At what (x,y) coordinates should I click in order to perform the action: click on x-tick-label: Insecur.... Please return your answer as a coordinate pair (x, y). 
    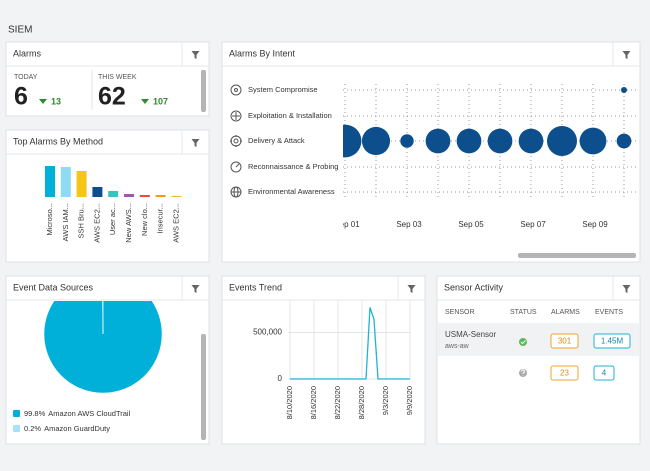
    Looking at the image, I should click on (160, 218).